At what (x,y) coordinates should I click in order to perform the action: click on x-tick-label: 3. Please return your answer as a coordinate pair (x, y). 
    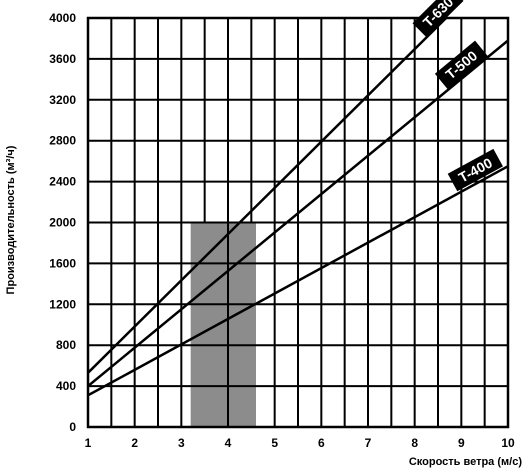
    Looking at the image, I should click on (181, 443).